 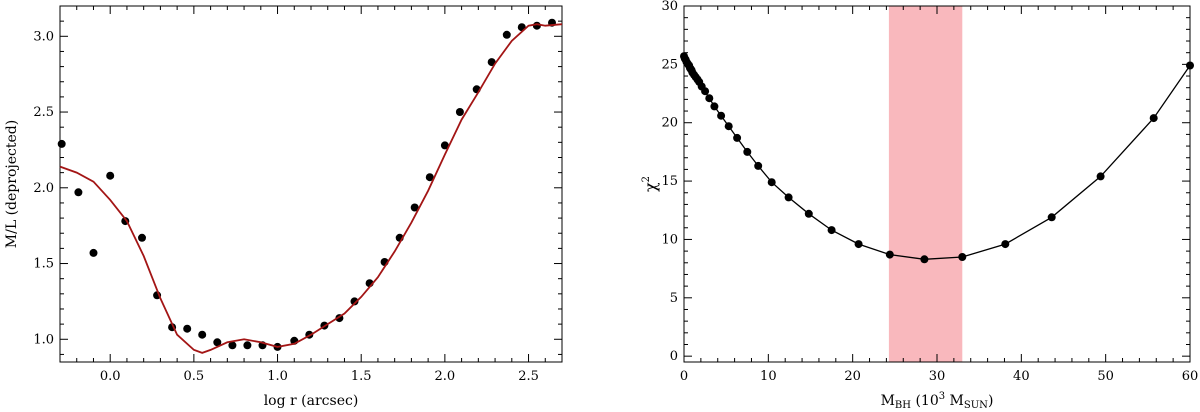 I want to click on chi2-x-tick-label: 50, so click(x=1105, y=376).